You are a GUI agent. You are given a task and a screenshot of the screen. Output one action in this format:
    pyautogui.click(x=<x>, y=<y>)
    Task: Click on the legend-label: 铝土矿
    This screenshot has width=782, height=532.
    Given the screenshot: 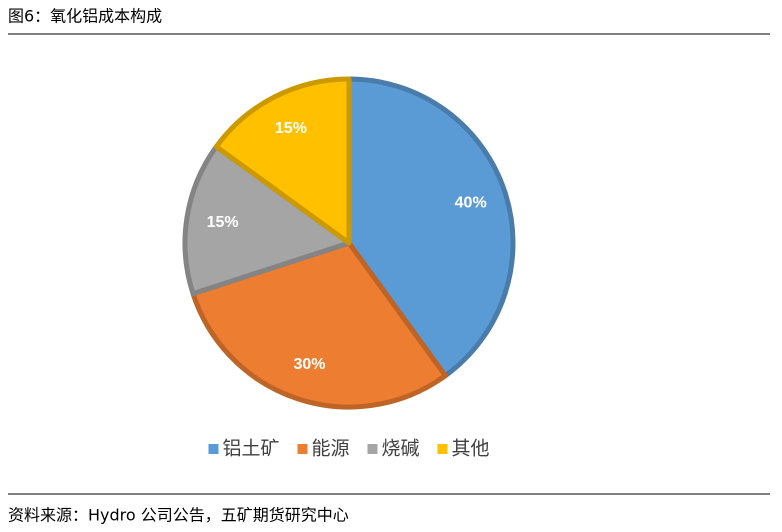 What is the action you would take?
    pyautogui.click(x=251, y=449)
    